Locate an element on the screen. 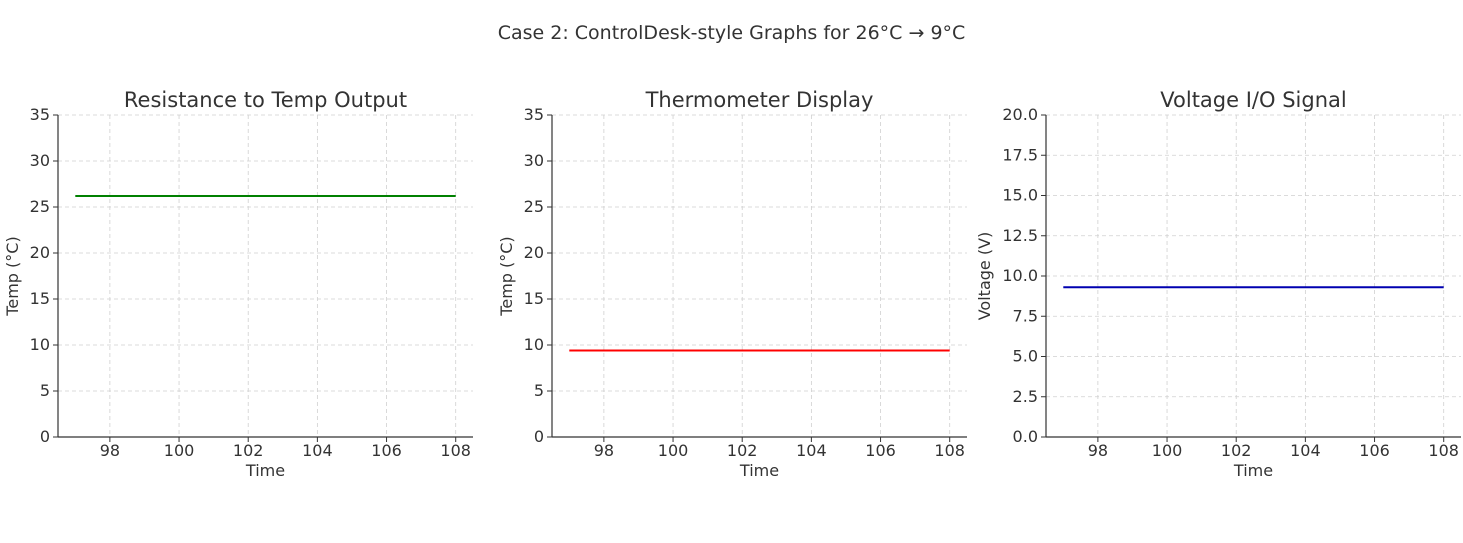 This screenshot has width=1463, height=543. chart-3-y-tick-label: 15.0 is located at coordinates (1020, 195).